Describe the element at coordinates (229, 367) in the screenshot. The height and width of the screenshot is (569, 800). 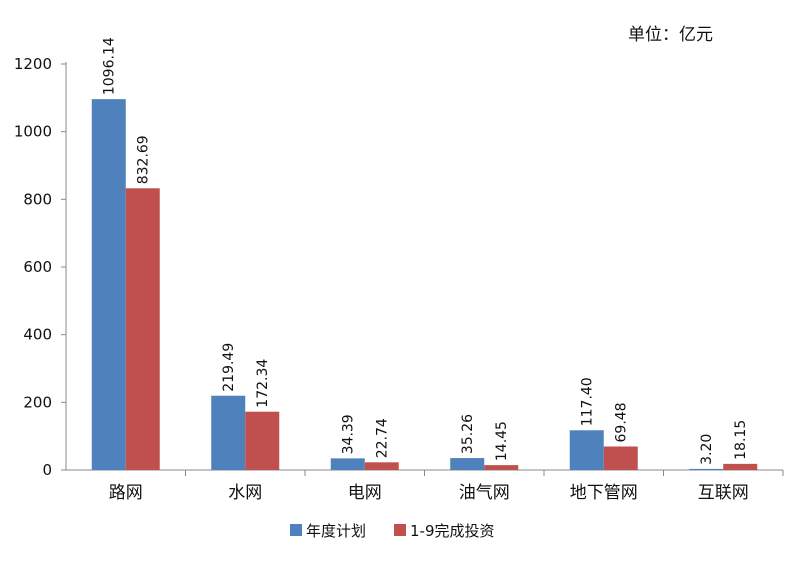
I see `data-label: 219.49` at that location.